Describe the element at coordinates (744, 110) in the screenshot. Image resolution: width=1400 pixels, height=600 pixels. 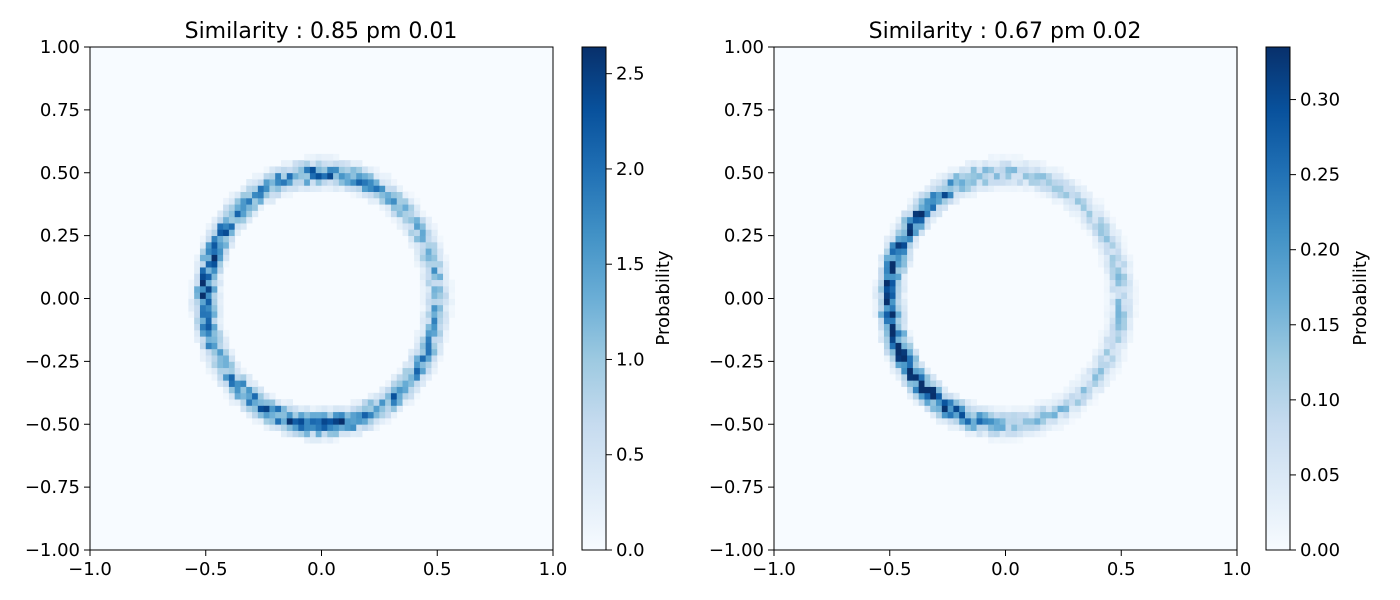
I see `y-tick-label: 0.75` at that location.